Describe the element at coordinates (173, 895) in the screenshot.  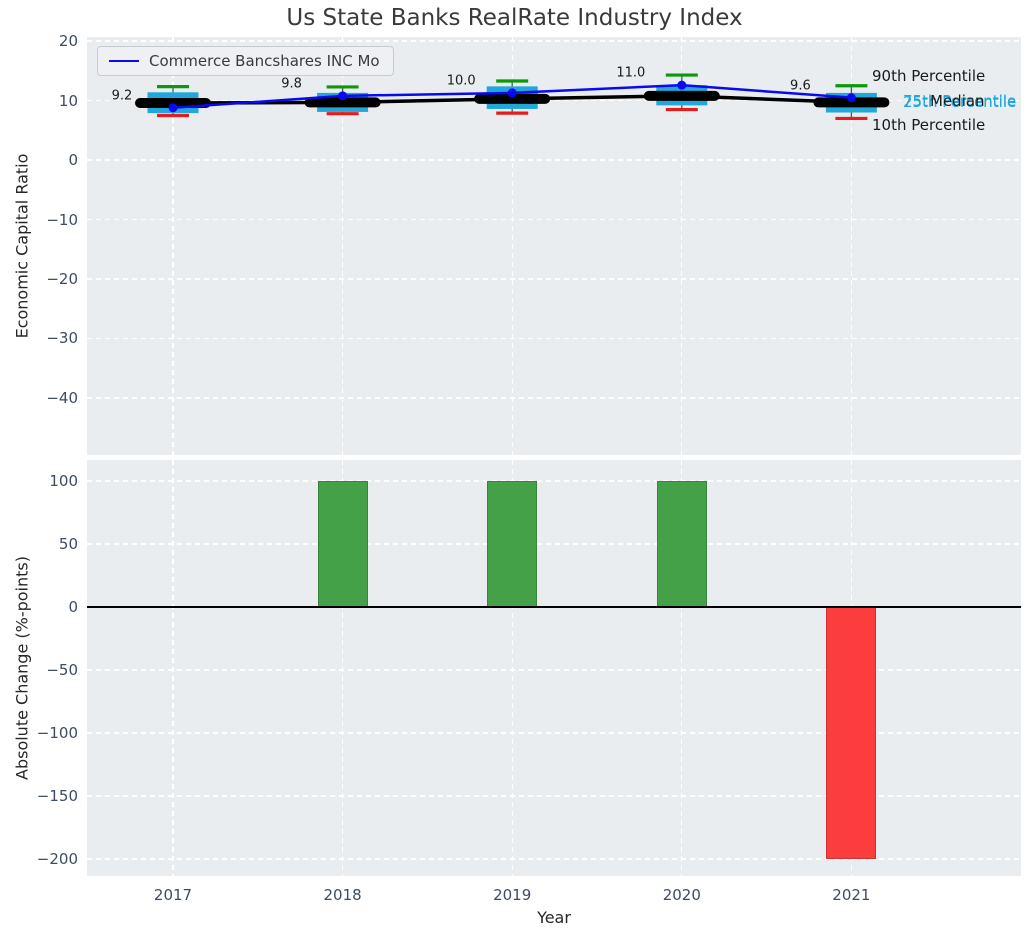
I see `x-tick-label: 2017` at that location.